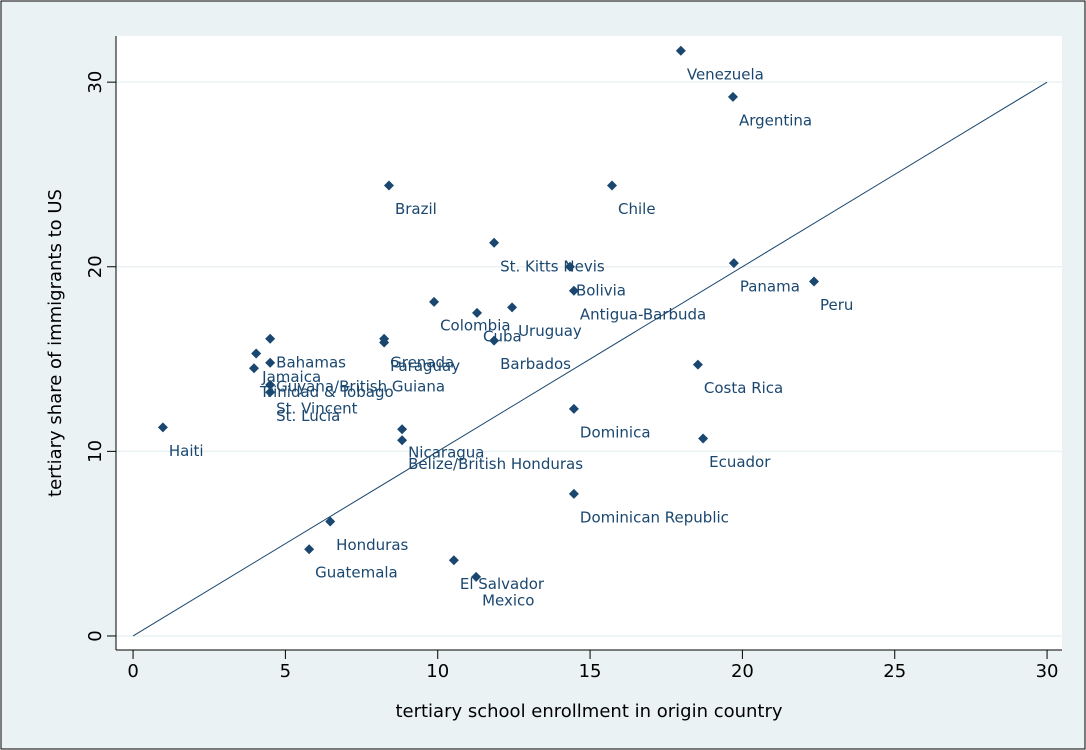 This screenshot has width=1086, height=750. What do you see at coordinates (836, 305) in the screenshot?
I see `point-label: Peru` at bounding box center [836, 305].